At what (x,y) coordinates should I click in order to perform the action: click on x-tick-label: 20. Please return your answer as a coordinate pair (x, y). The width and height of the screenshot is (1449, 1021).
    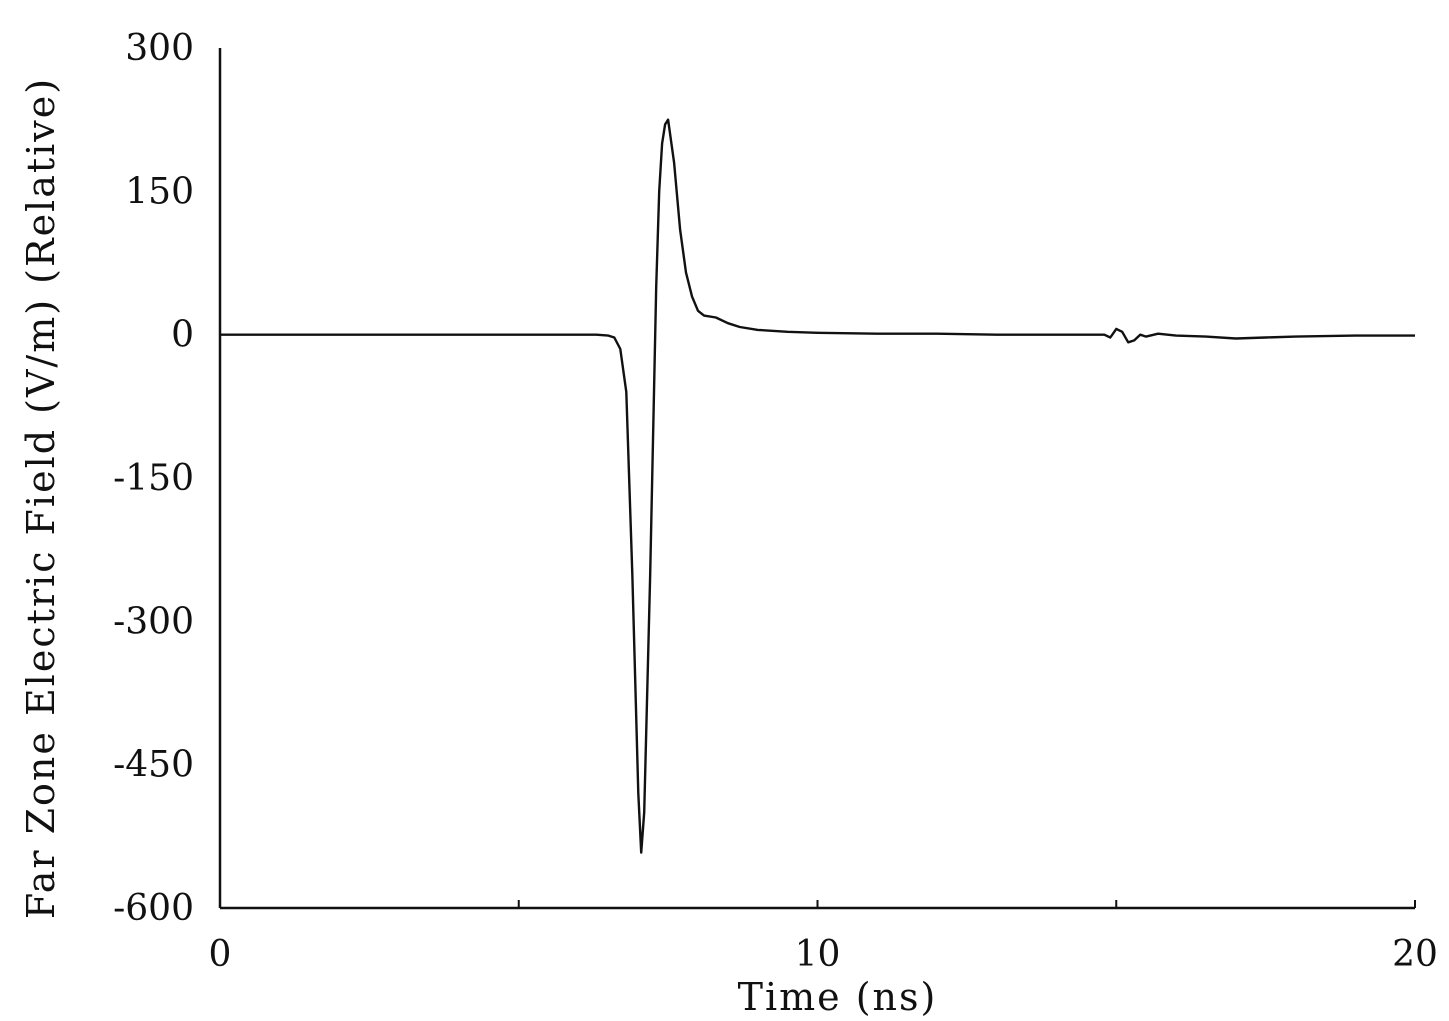
    Looking at the image, I should click on (1415, 954).